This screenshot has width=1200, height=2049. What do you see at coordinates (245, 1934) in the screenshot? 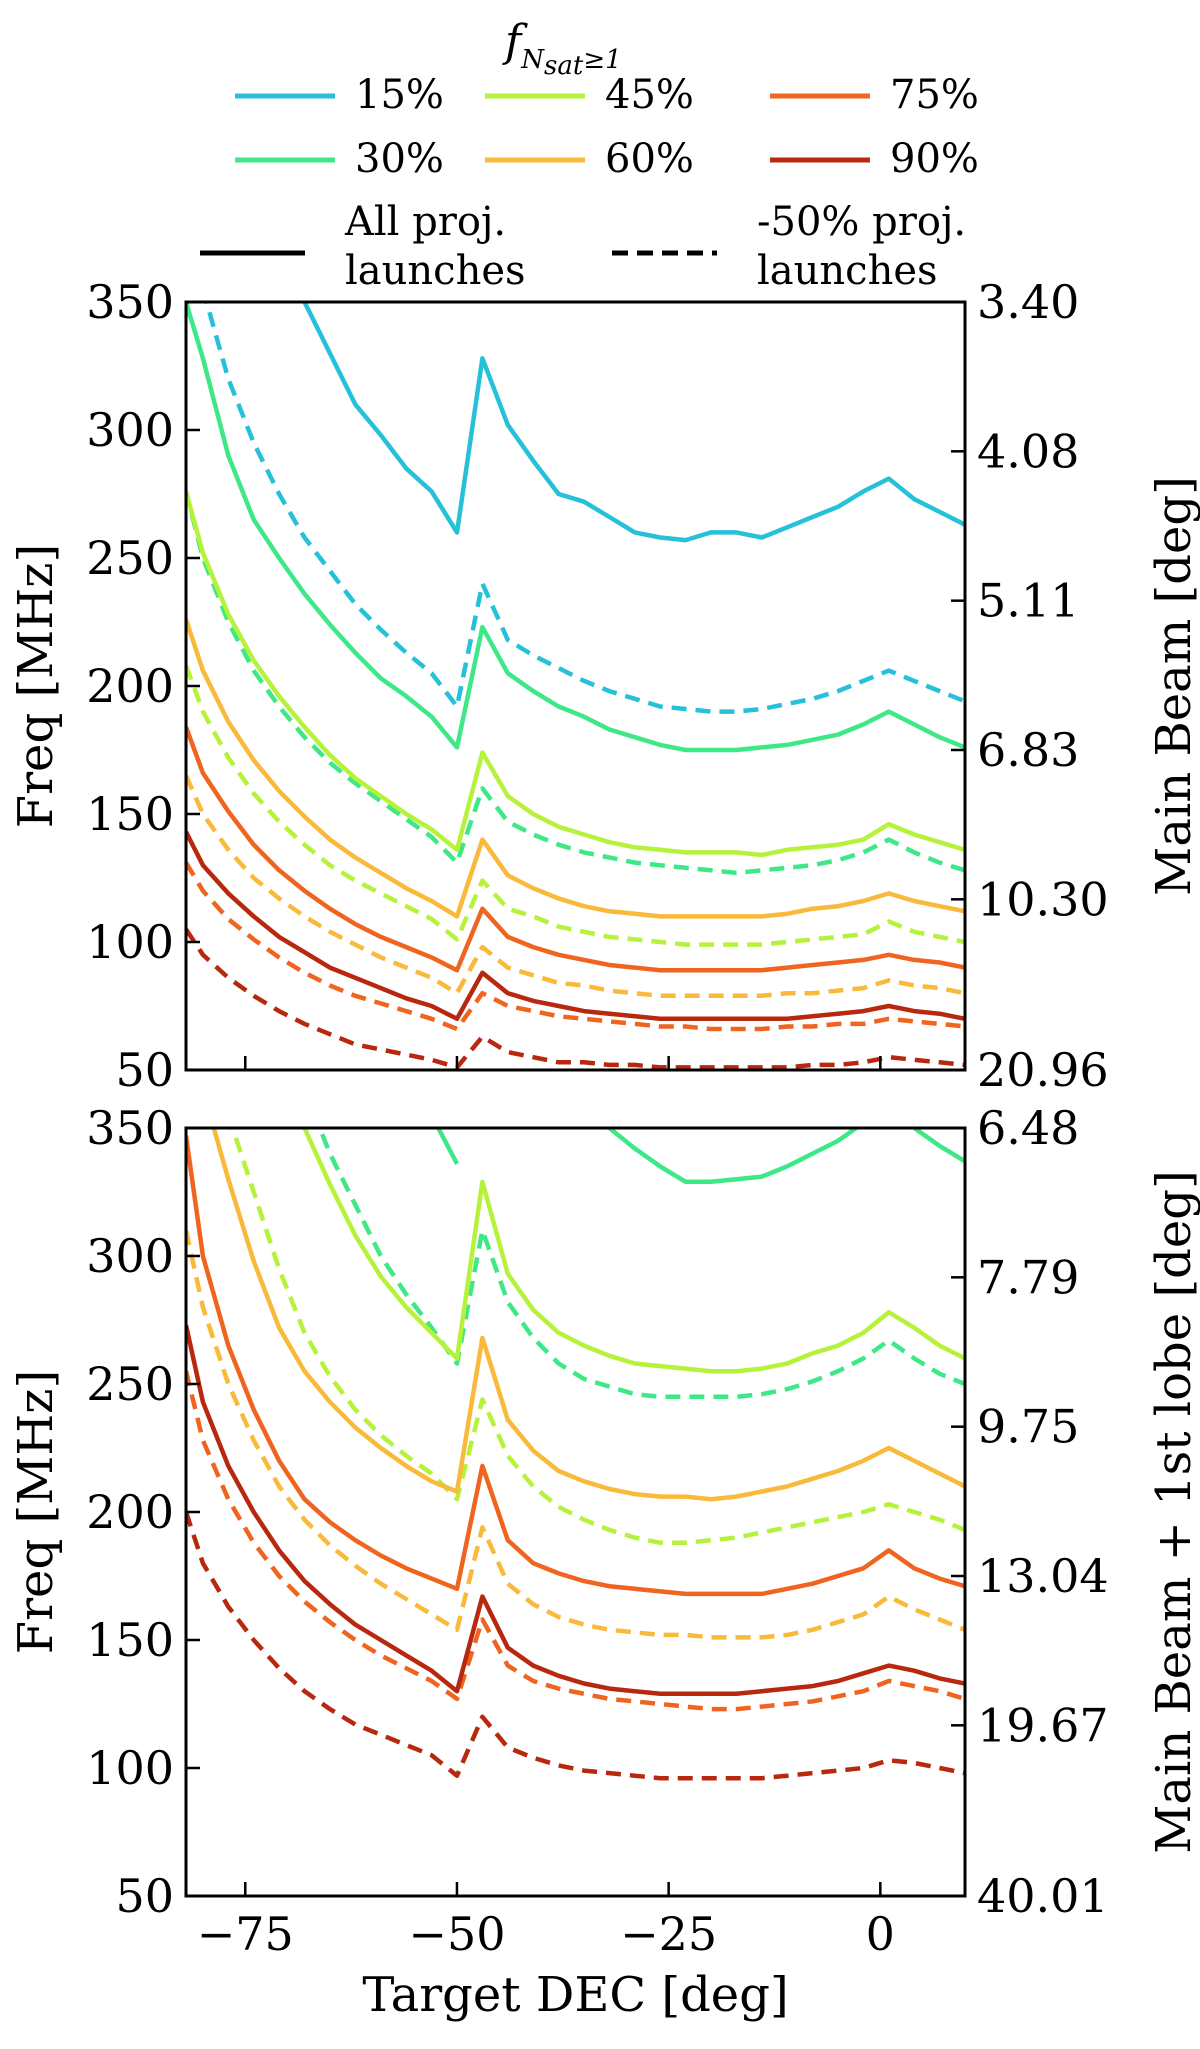
I see `xtick-label: −75` at bounding box center [245, 1934].